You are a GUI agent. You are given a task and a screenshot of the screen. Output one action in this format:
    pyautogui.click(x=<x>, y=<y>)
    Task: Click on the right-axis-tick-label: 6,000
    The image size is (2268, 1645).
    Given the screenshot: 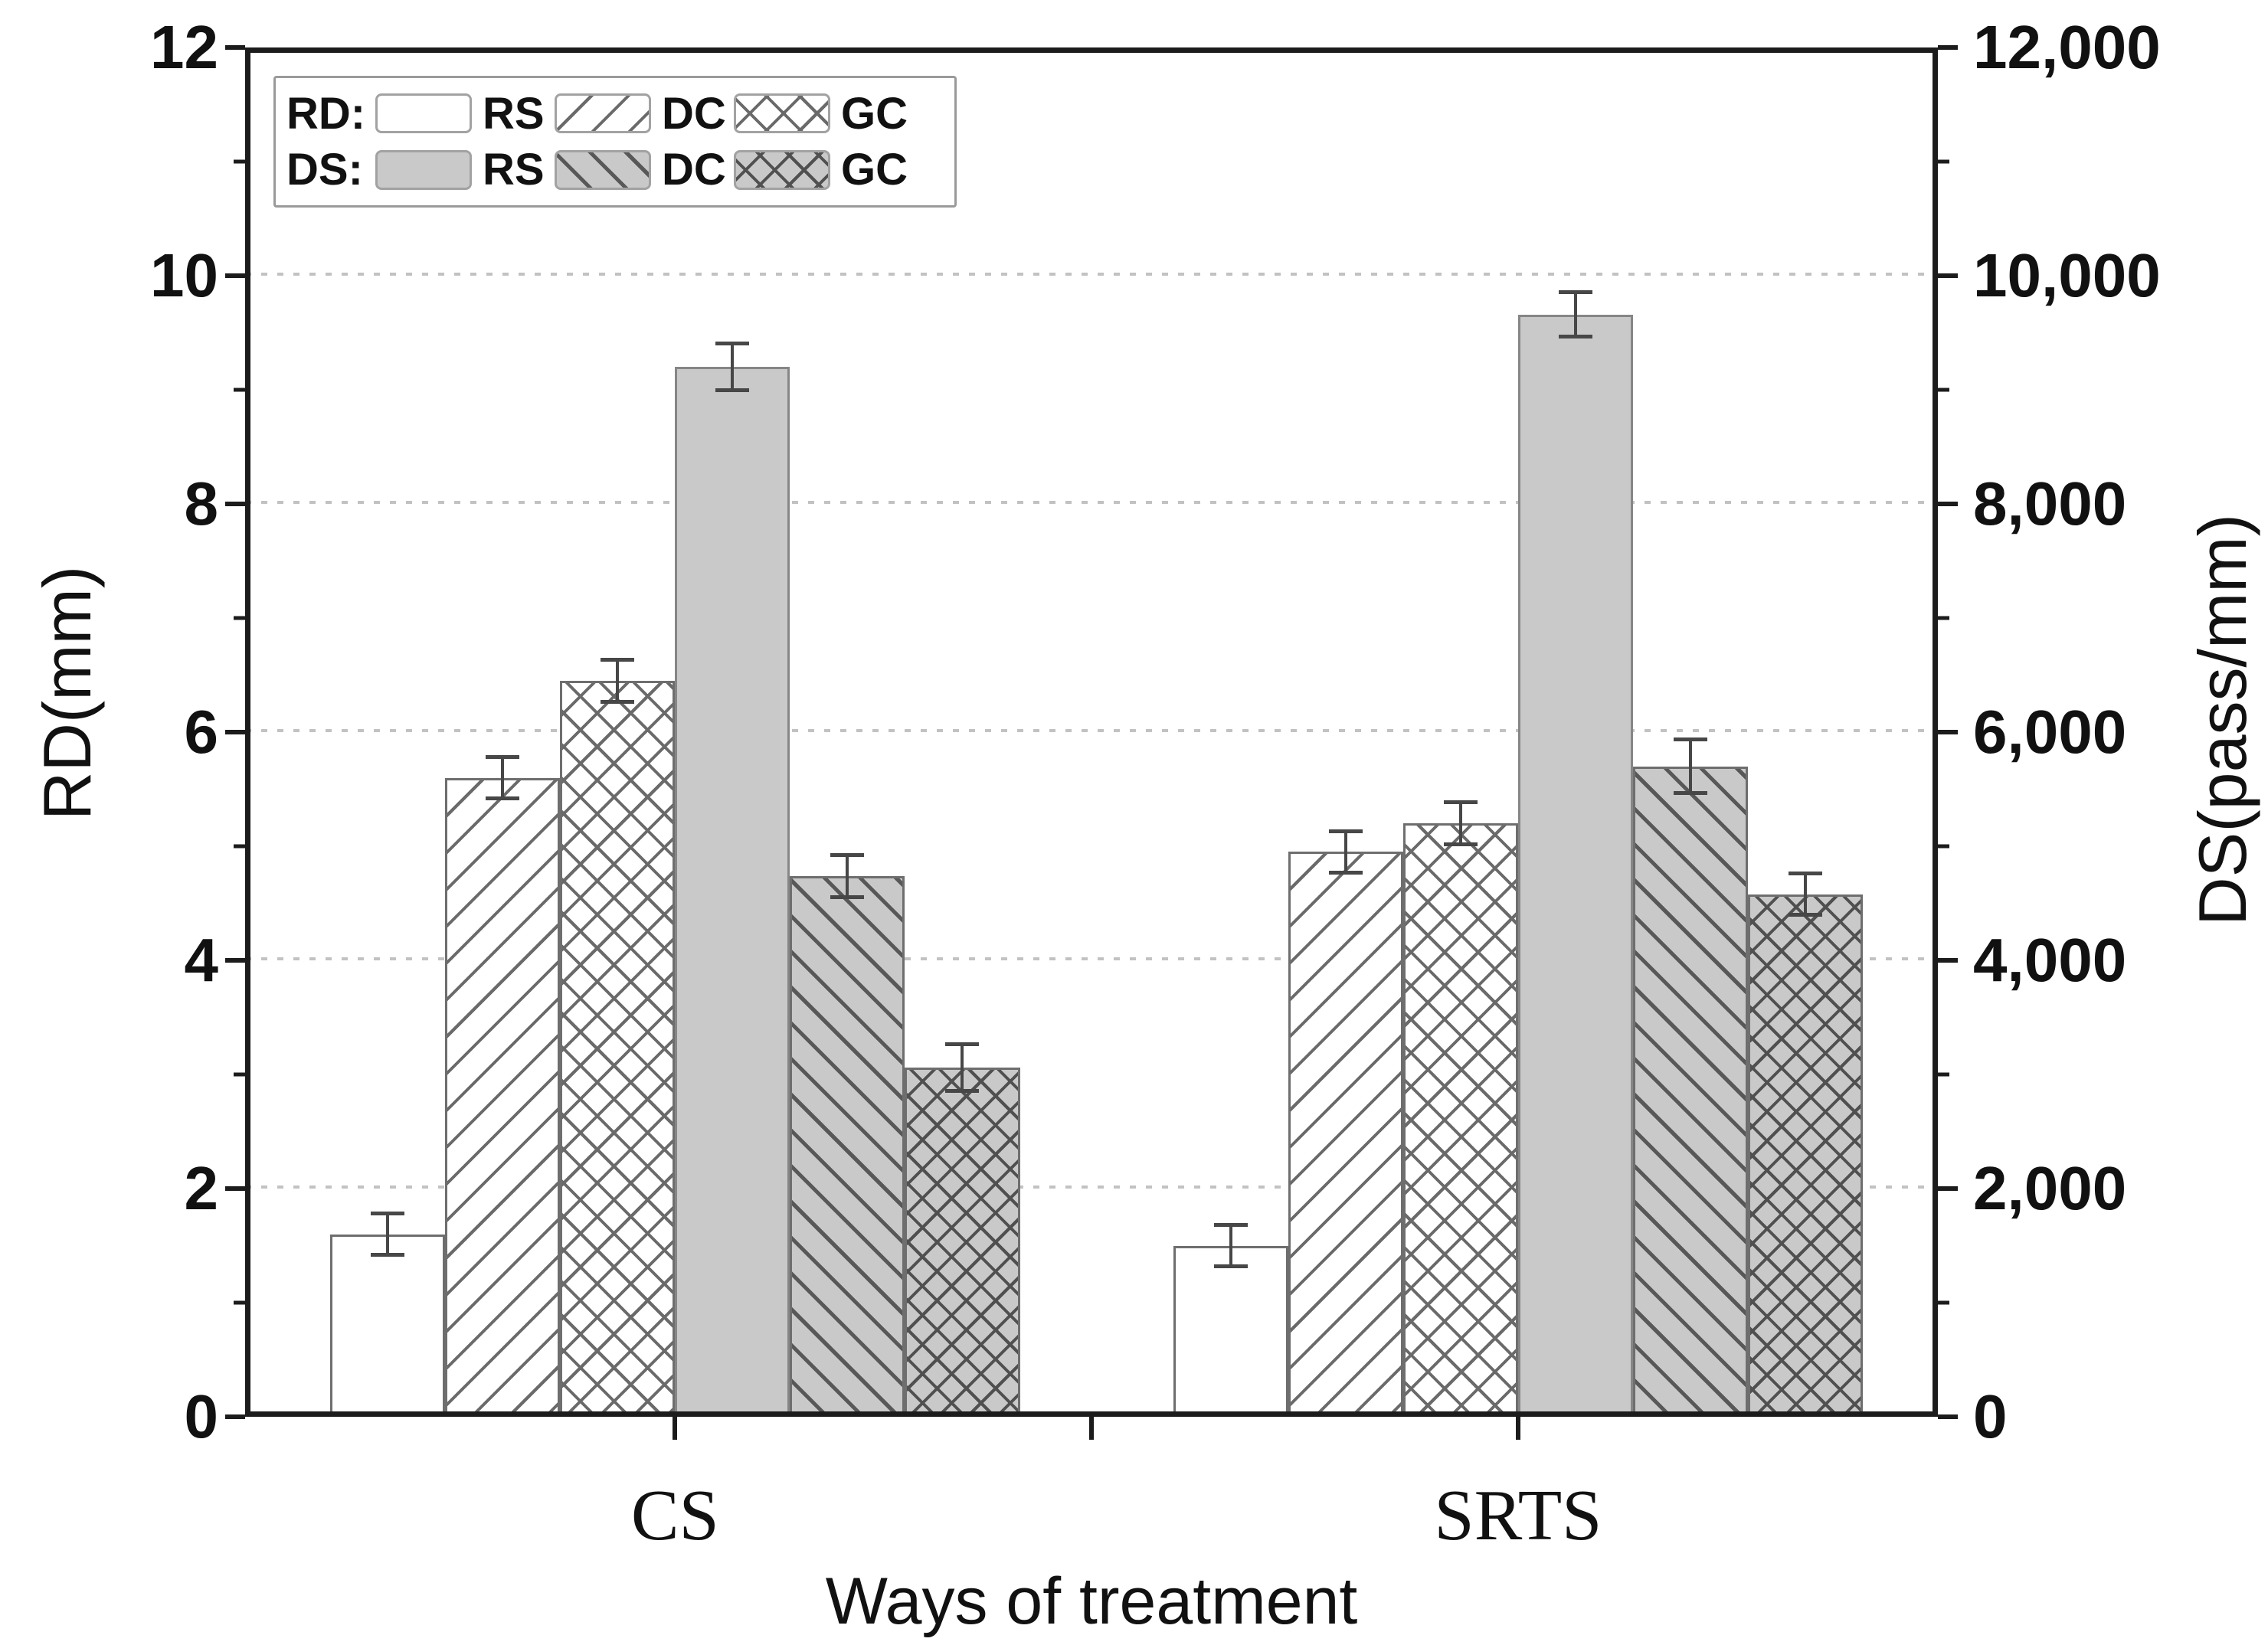 What is the action you would take?
    pyautogui.click(x=2050, y=732)
    